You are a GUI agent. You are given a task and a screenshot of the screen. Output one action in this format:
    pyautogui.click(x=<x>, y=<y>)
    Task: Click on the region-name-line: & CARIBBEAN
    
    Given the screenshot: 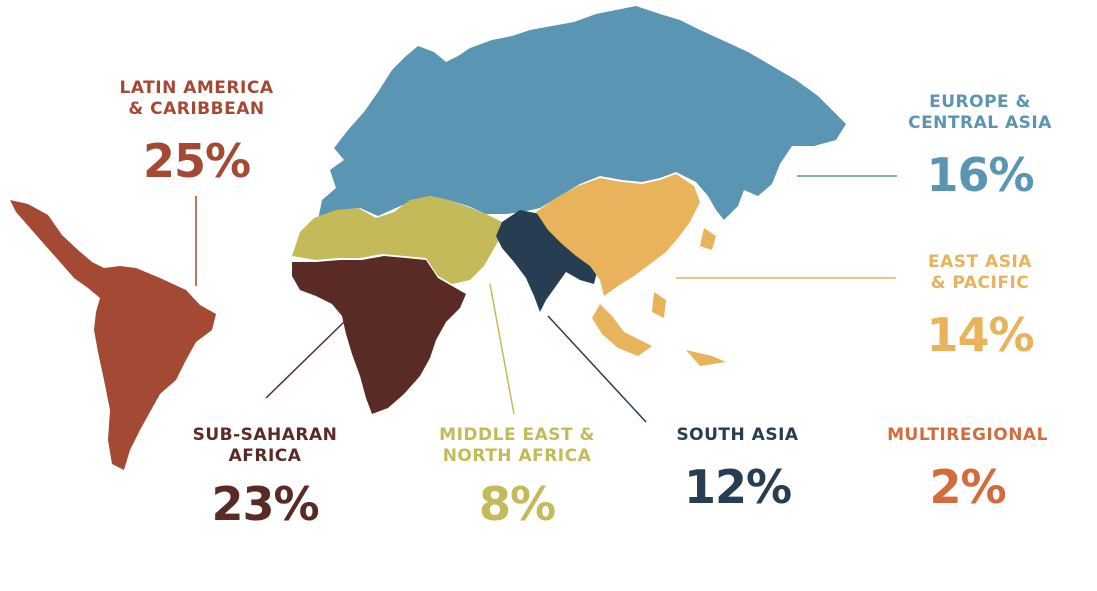 What is the action you would take?
    pyautogui.click(x=196, y=109)
    